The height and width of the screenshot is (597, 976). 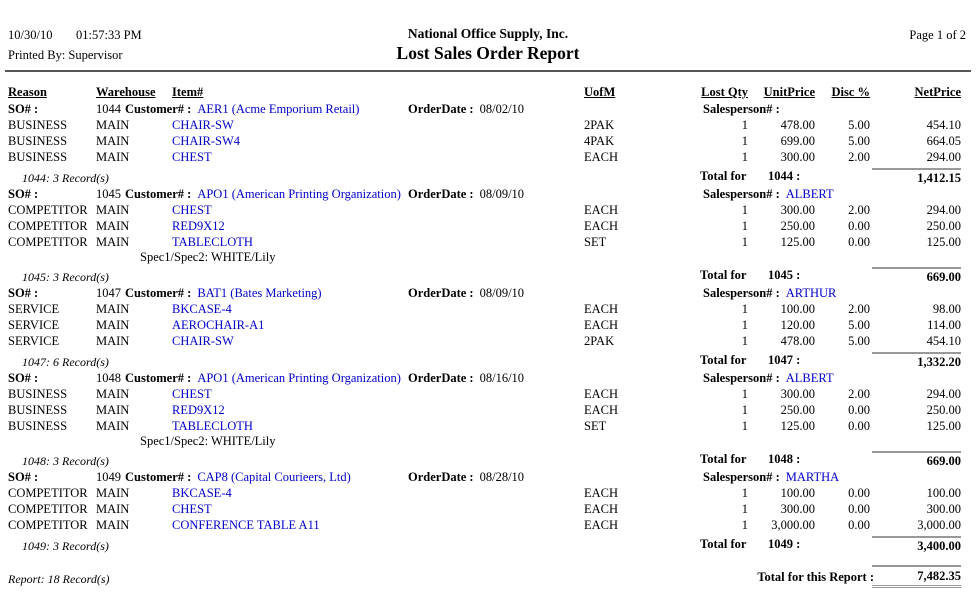 What do you see at coordinates (797, 242) in the screenshot?
I see `unit-price-cell: 125.00` at bounding box center [797, 242].